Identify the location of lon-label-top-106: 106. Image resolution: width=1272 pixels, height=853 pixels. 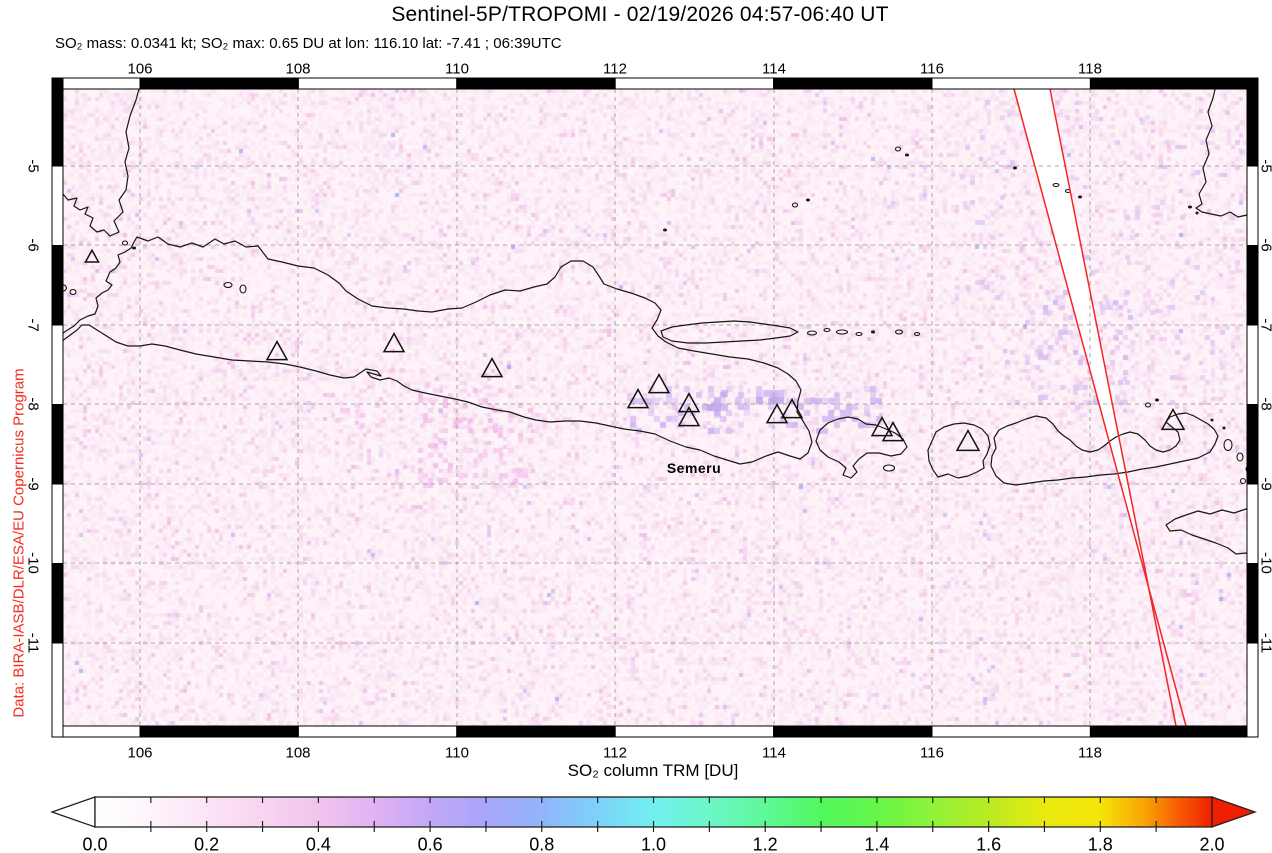
(140, 69).